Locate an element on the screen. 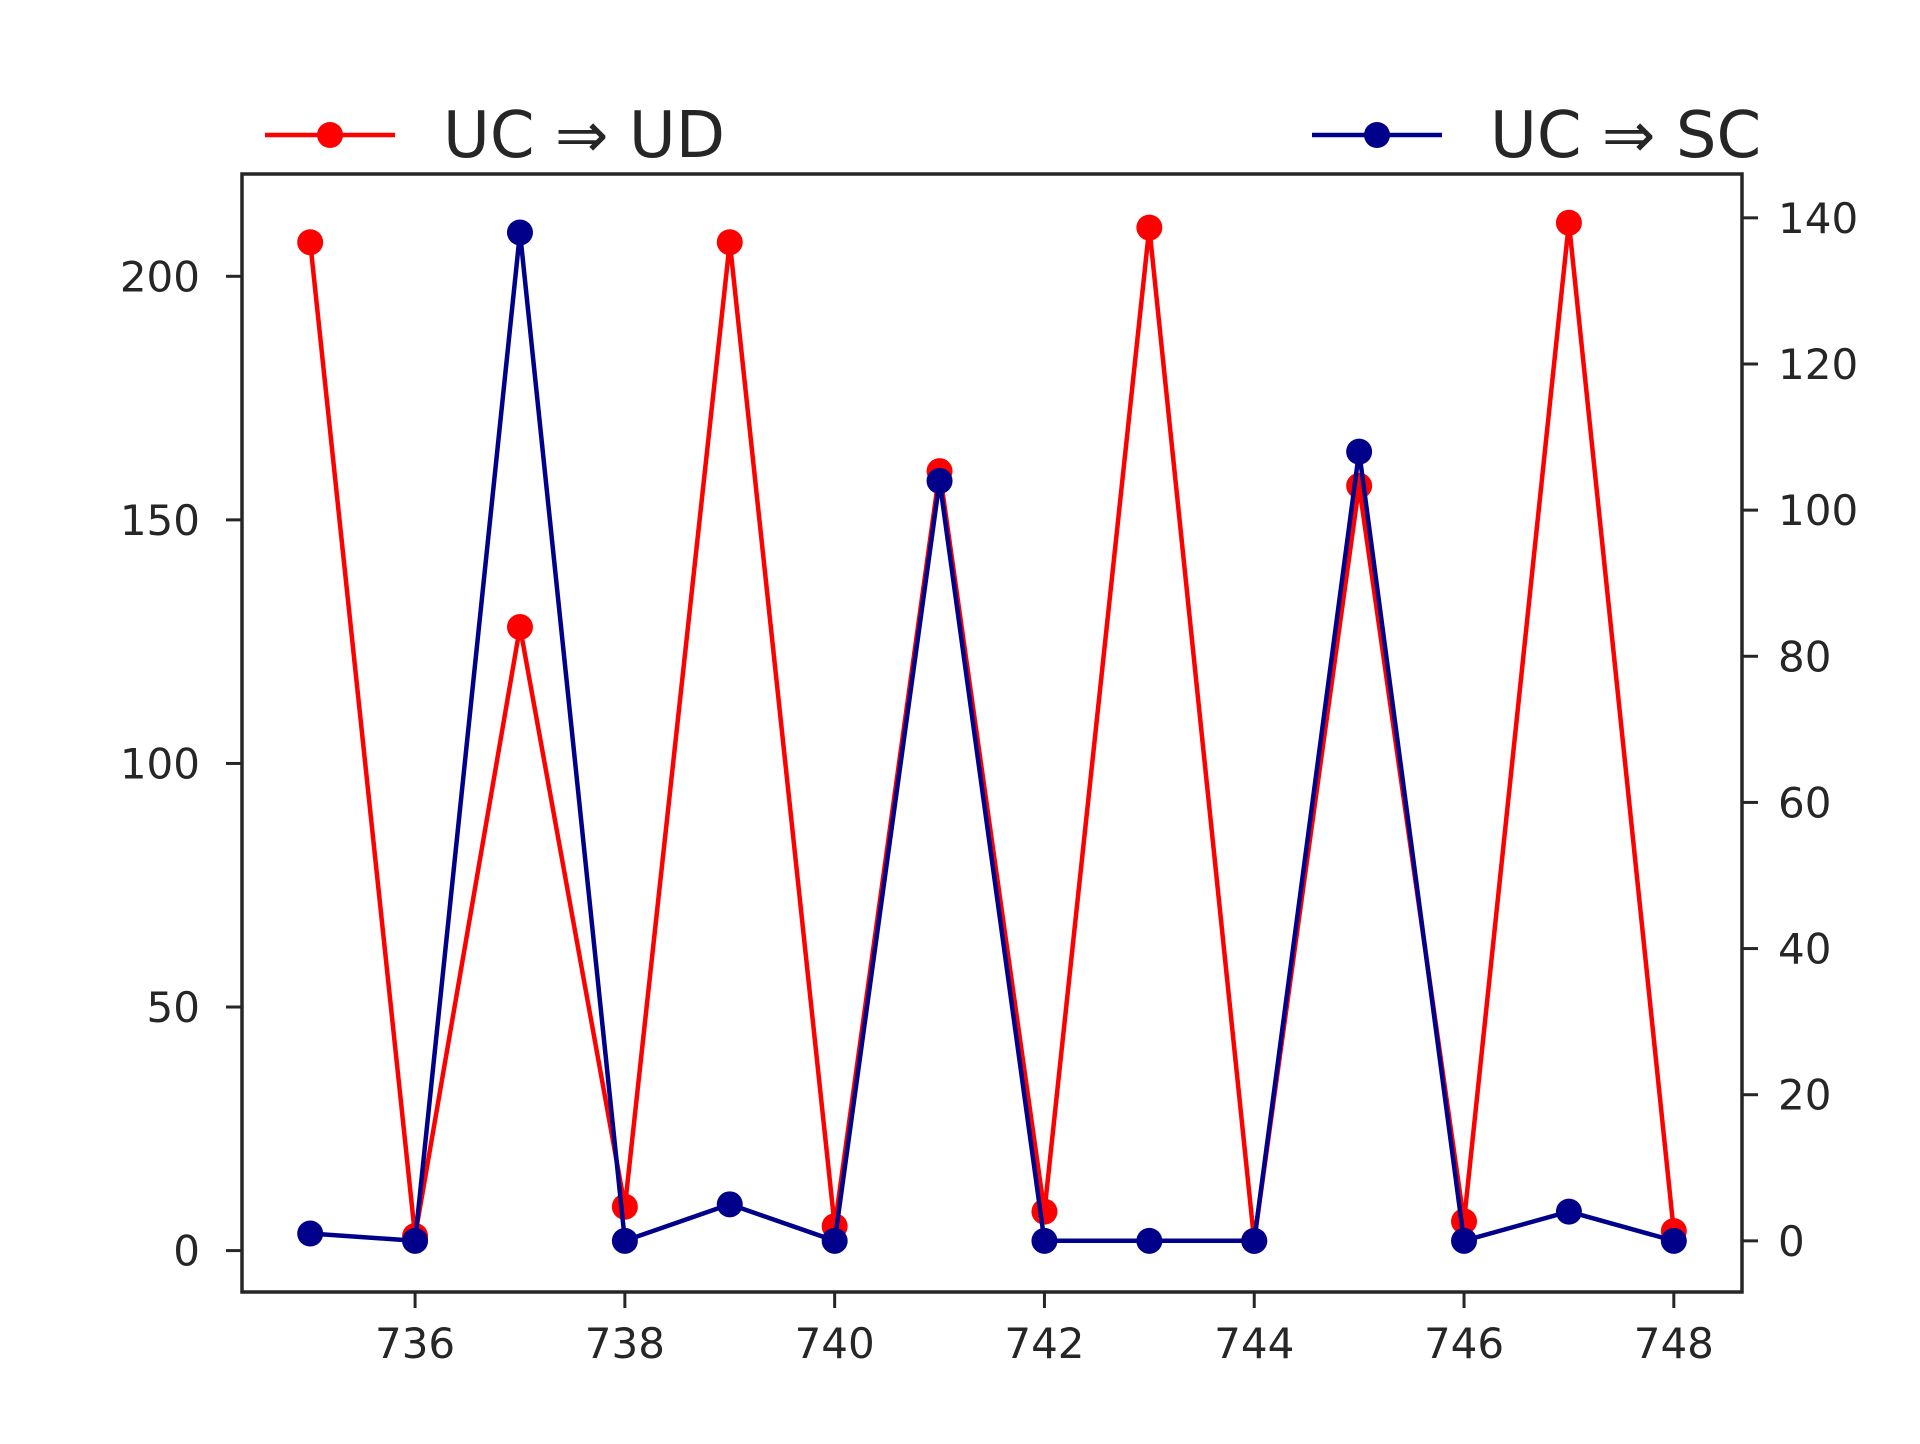  x-tick-label: 744 is located at coordinates (1254, 1343).